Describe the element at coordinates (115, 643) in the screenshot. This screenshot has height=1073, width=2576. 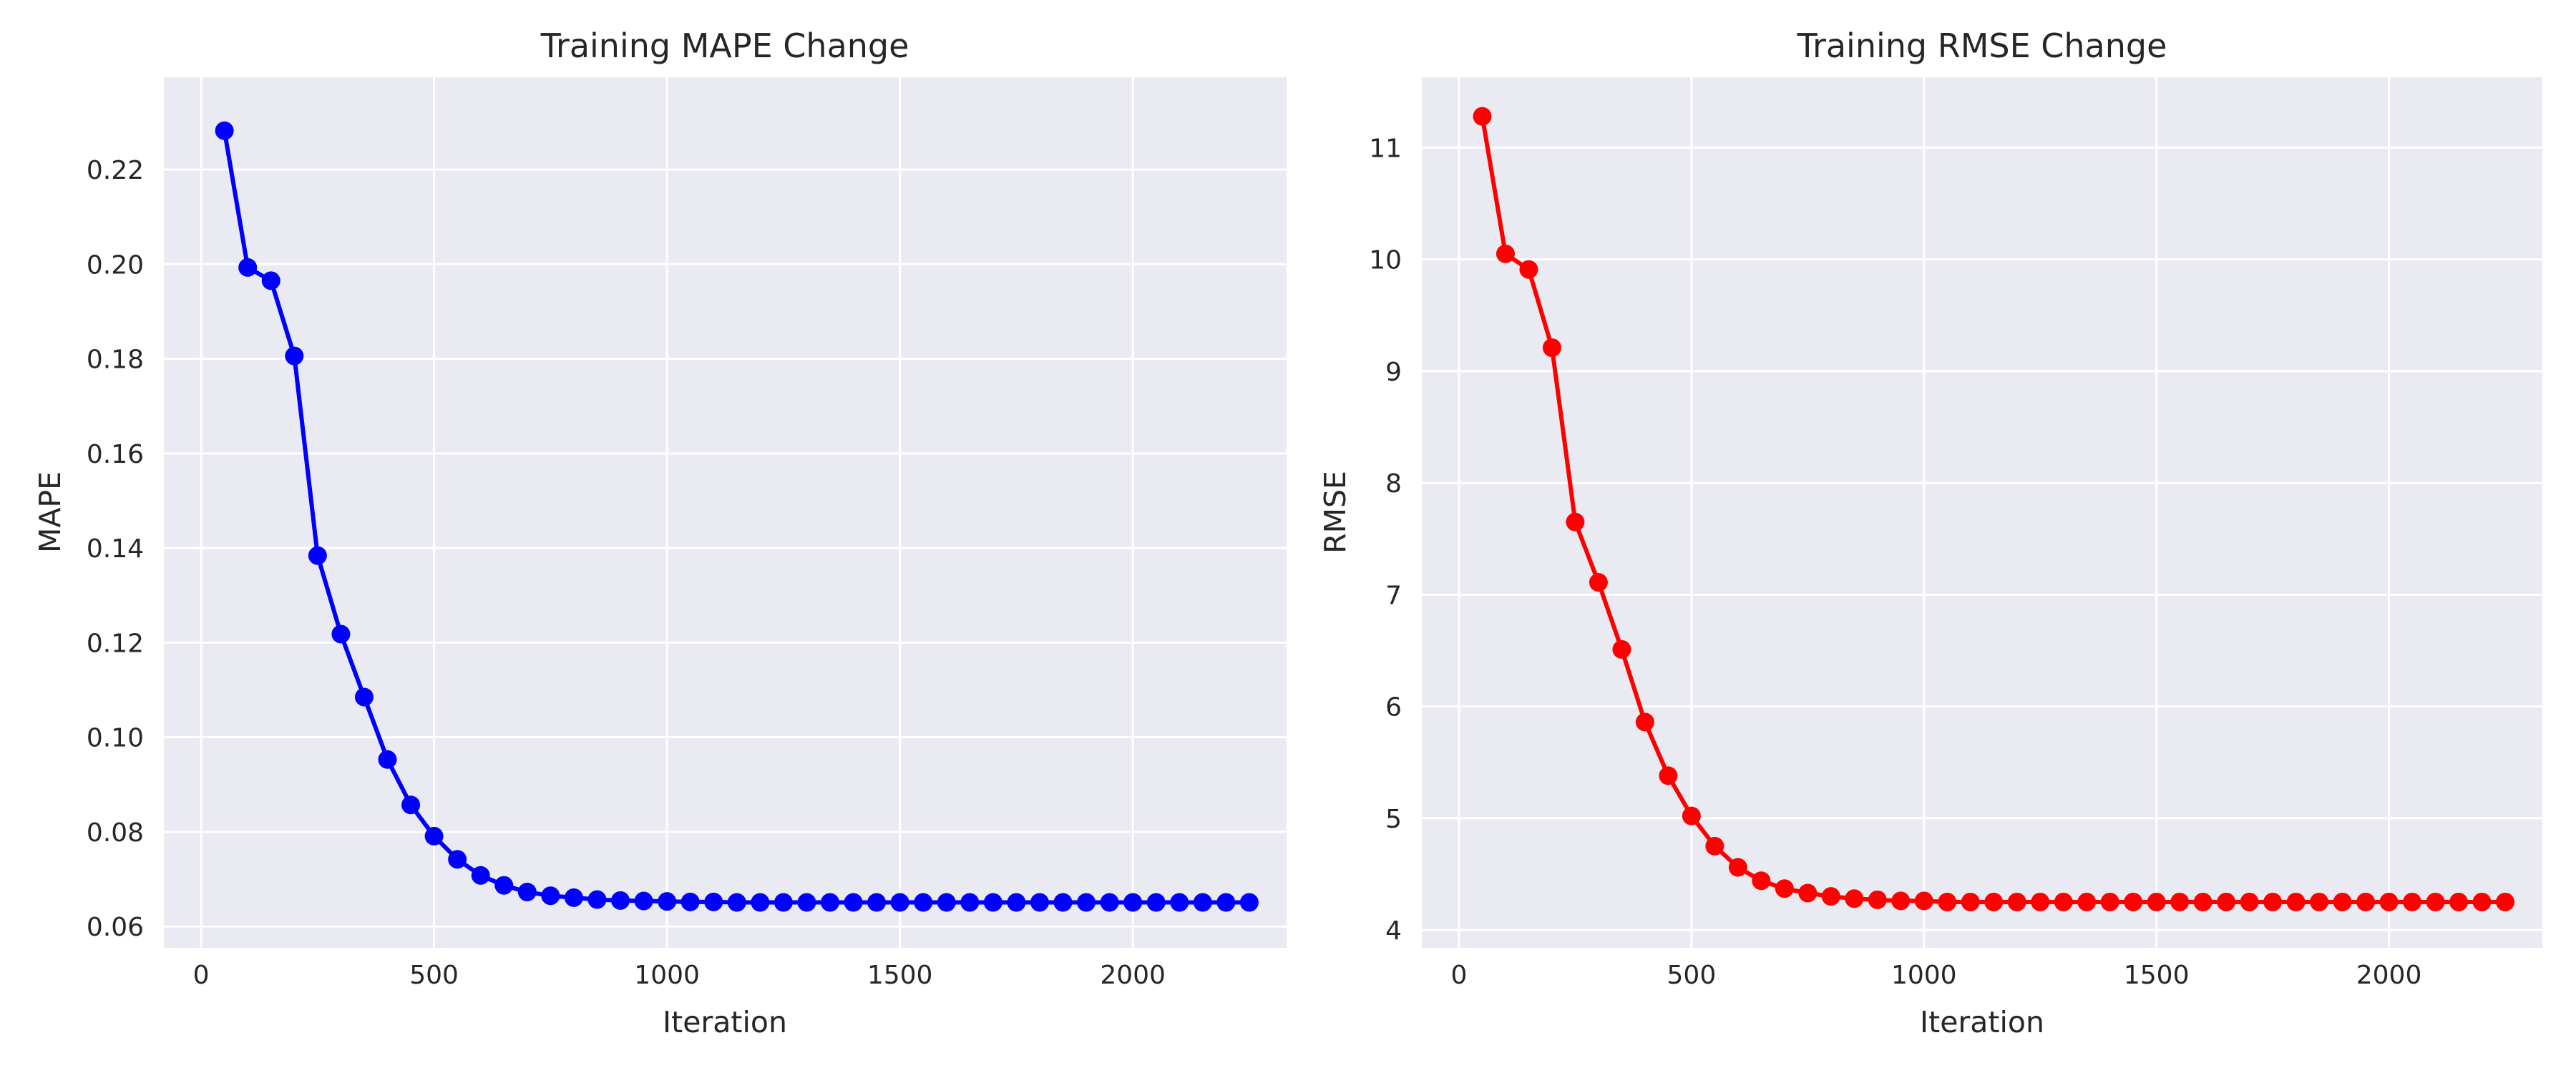
I see `y-tick-label: 0.12` at that location.